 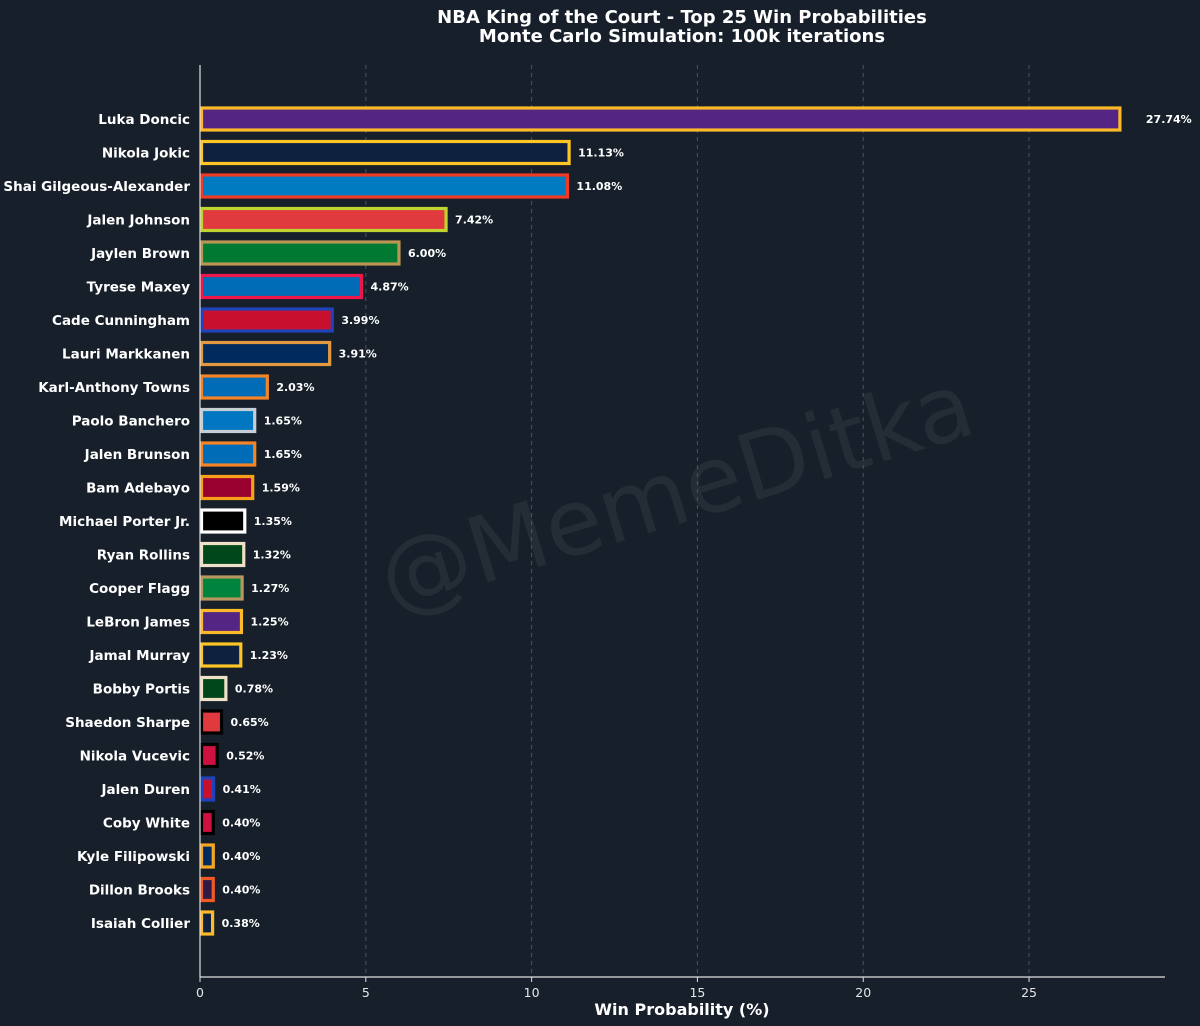 What do you see at coordinates (358, 354) in the screenshot?
I see `value-label: 3.91%` at bounding box center [358, 354].